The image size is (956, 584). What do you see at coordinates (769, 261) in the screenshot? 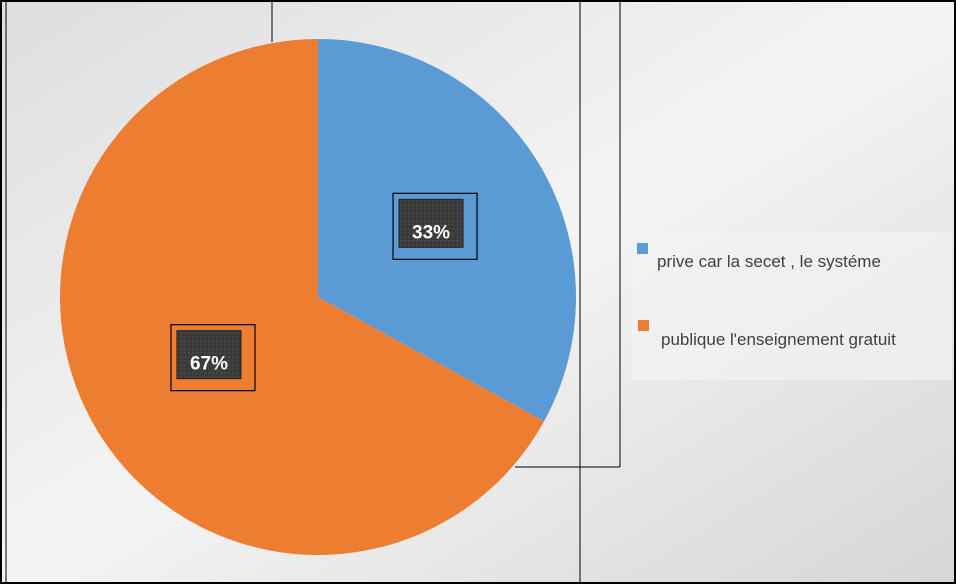
I see `legend-label: prive car la secet , le systéme` at bounding box center [769, 261].